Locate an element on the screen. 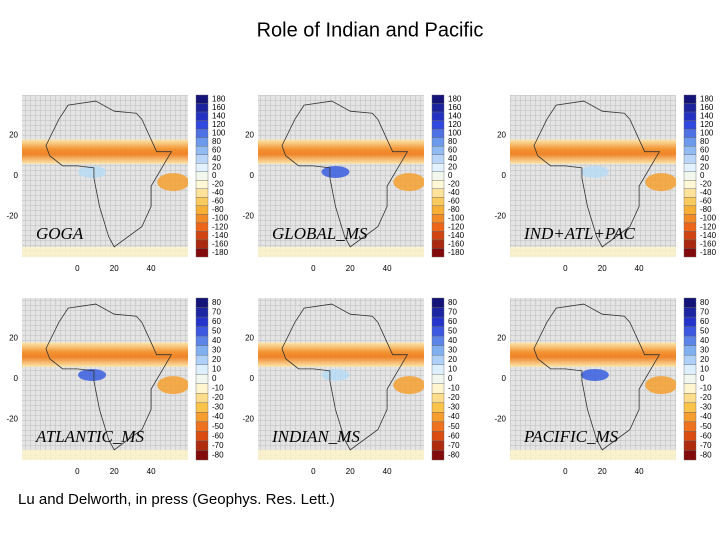  colorbar-label: 160 is located at coordinates (707, 107).